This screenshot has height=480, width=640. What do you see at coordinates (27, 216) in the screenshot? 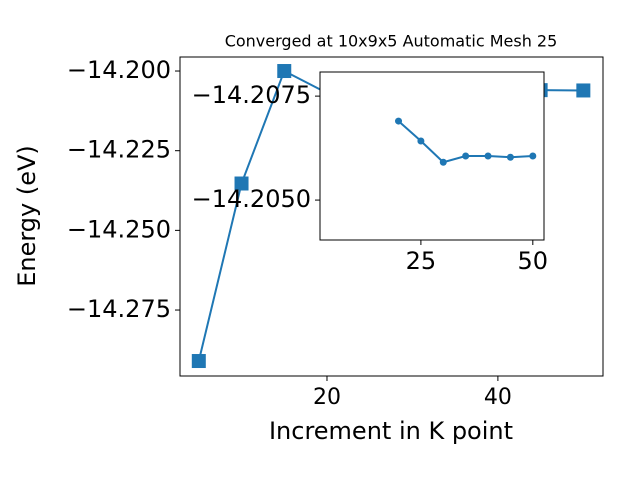
I see `y-axis-label: Energy (eV)` at bounding box center [27, 216].